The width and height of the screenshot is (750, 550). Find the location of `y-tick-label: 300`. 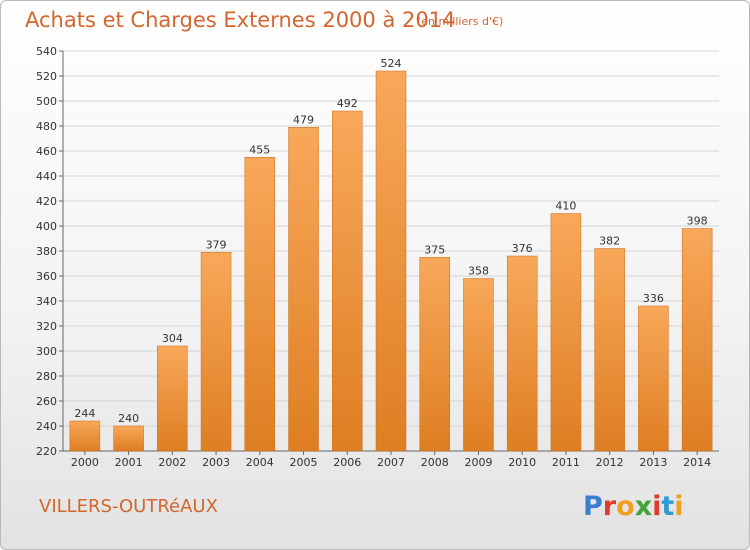

y-tick-label: 300 is located at coordinates (46, 351).